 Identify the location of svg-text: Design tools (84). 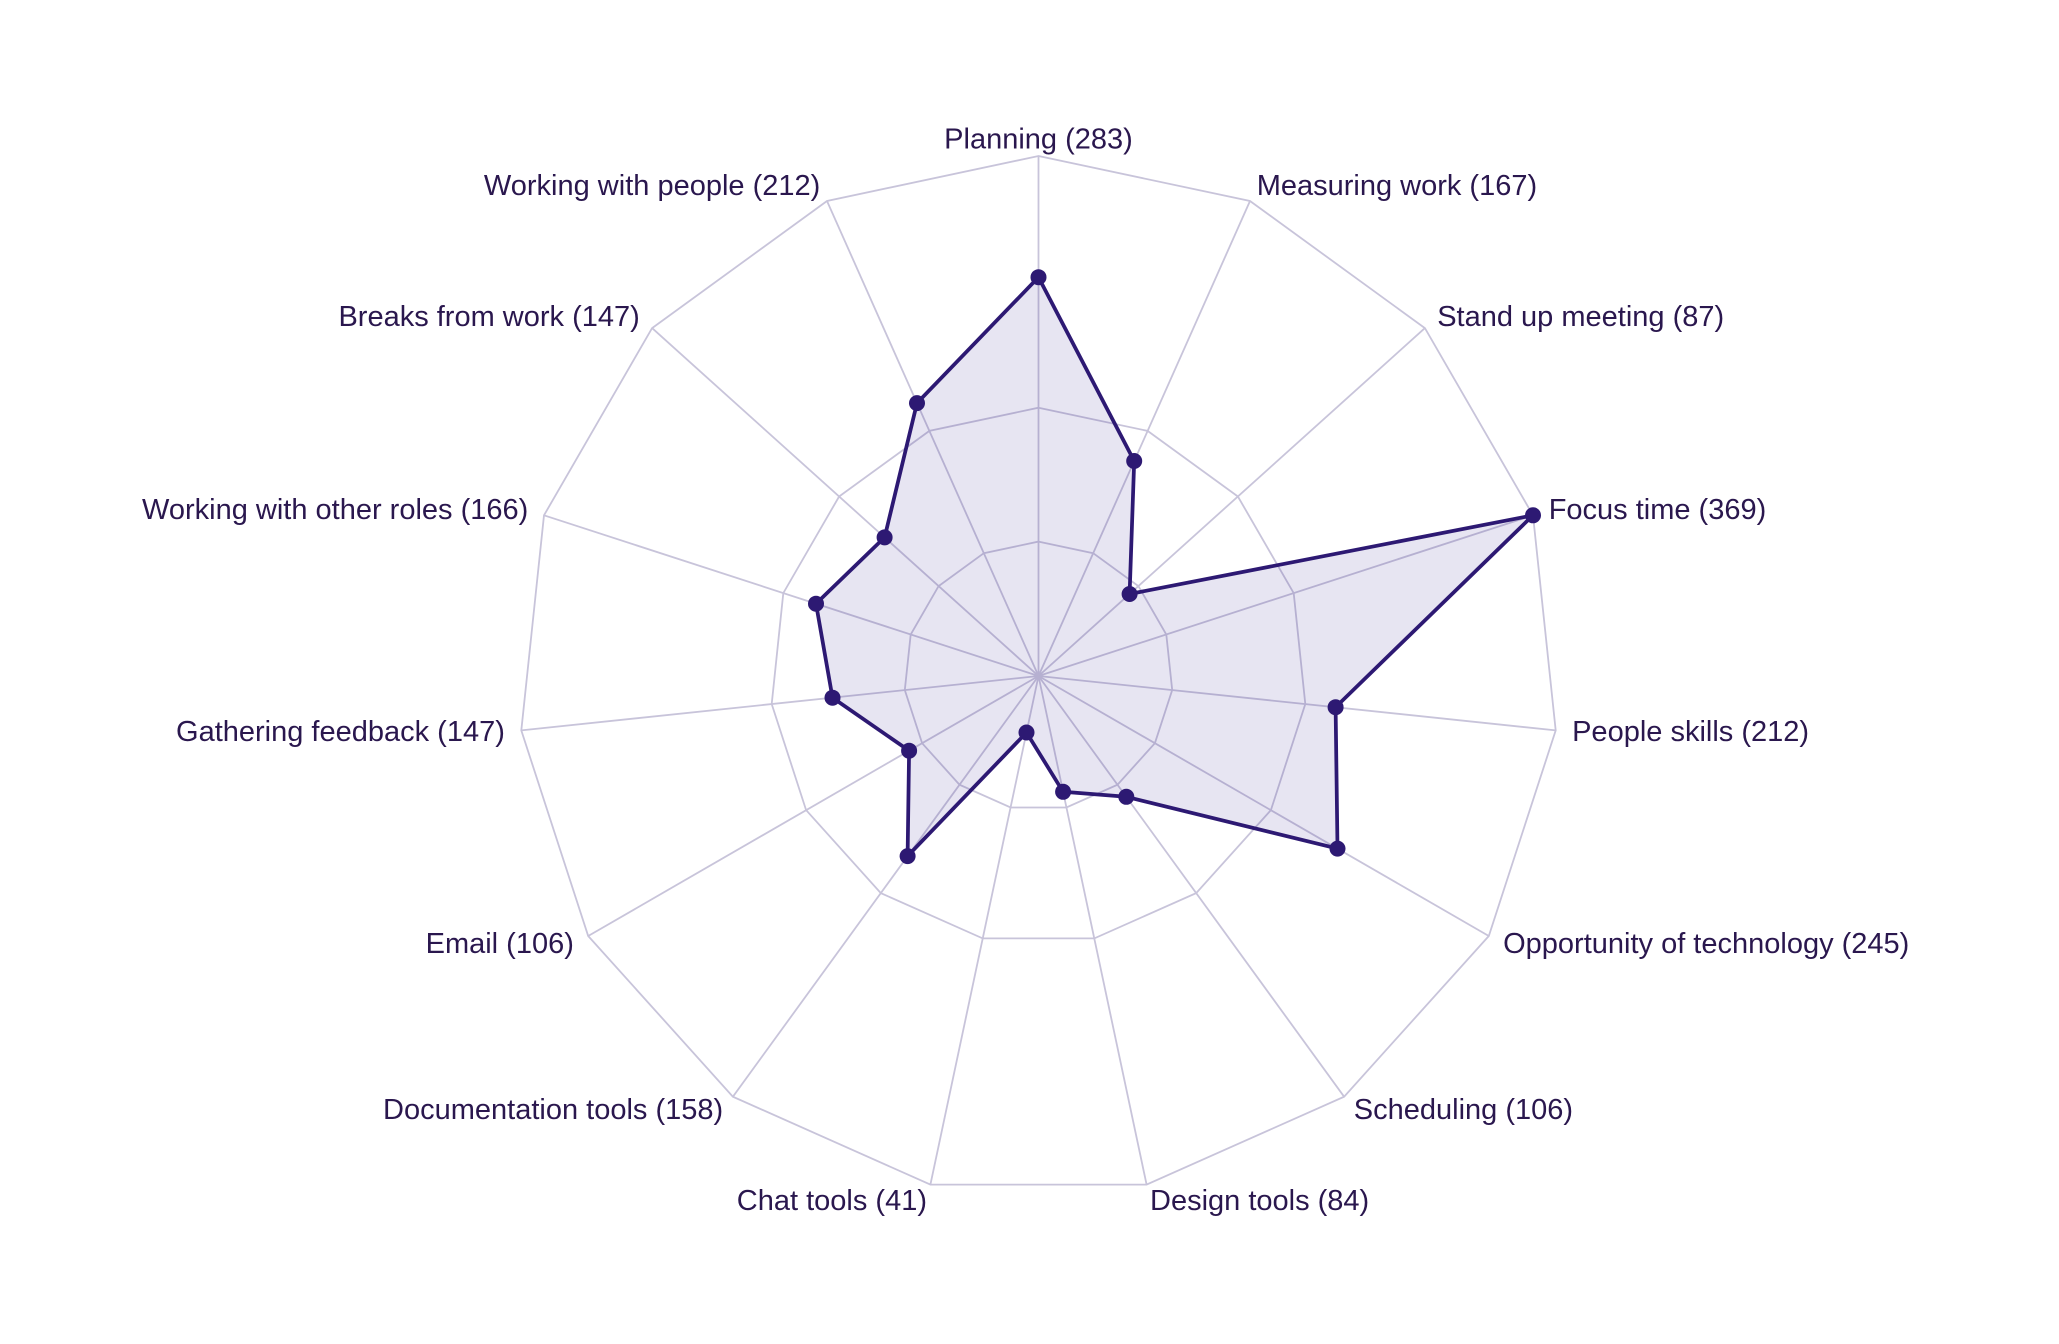
(1259, 1201).